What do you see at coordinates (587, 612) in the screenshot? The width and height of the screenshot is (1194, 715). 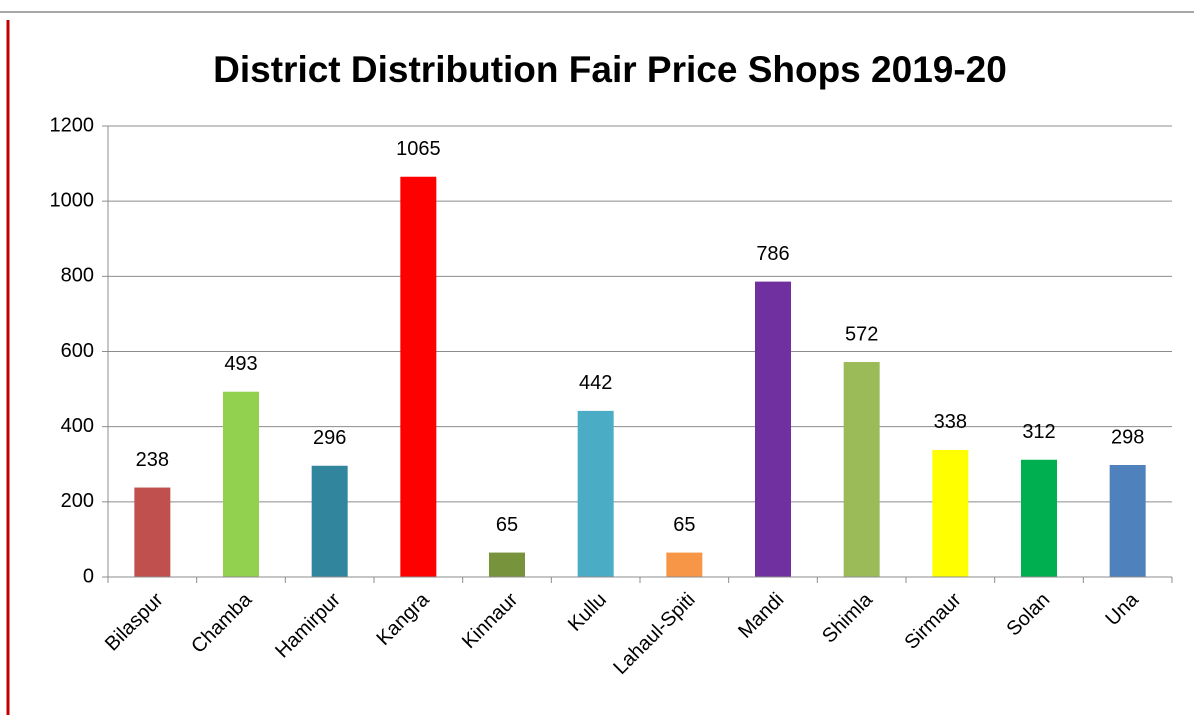 I see `x-tick-label: Kullu` at bounding box center [587, 612].